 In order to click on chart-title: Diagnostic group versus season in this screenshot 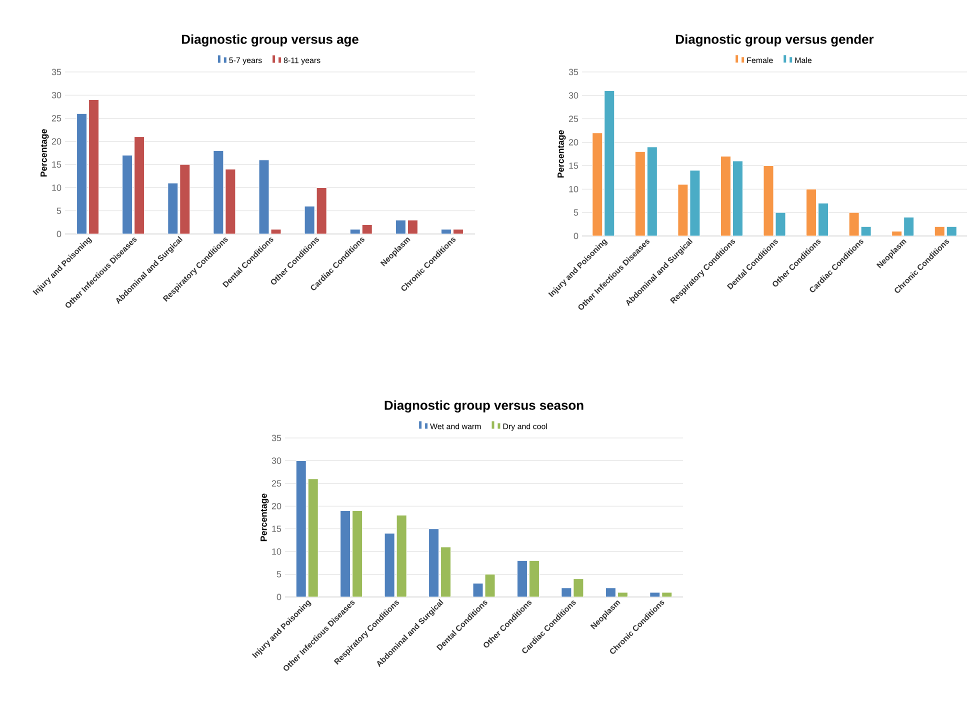, I will do `click(484, 406)`.